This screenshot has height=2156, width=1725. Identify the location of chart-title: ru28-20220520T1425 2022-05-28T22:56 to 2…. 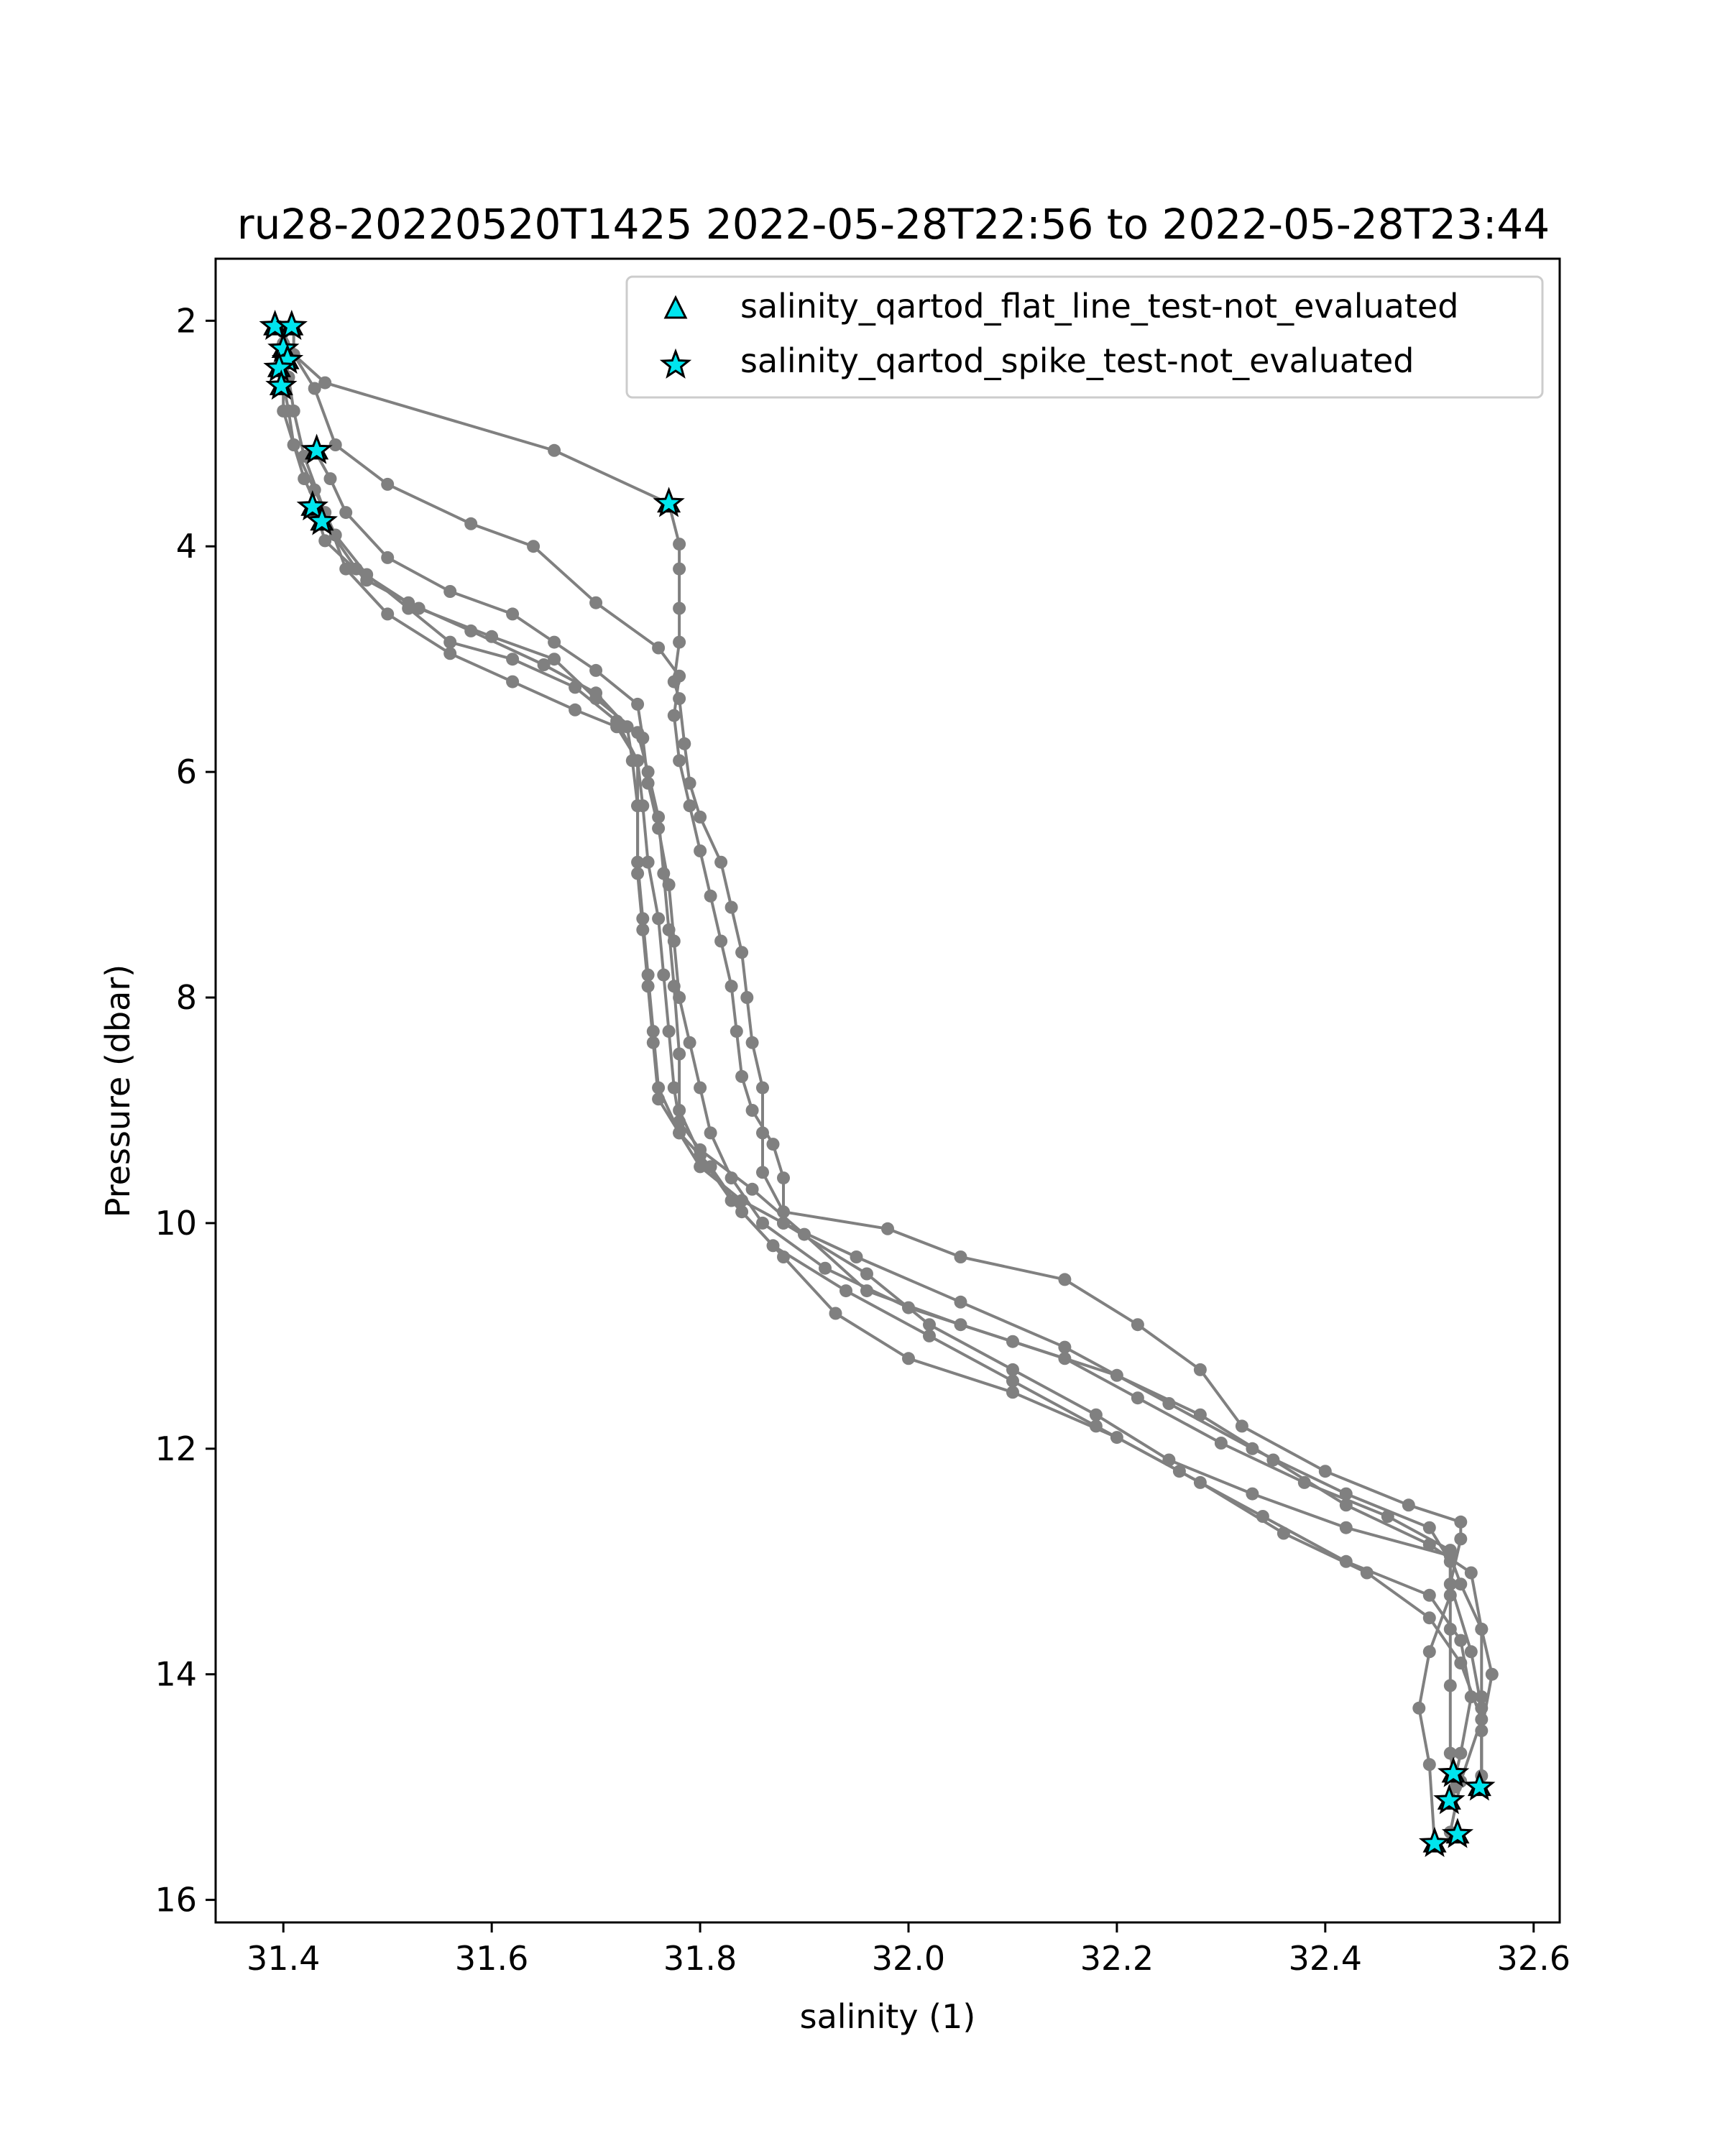
(893, 224).